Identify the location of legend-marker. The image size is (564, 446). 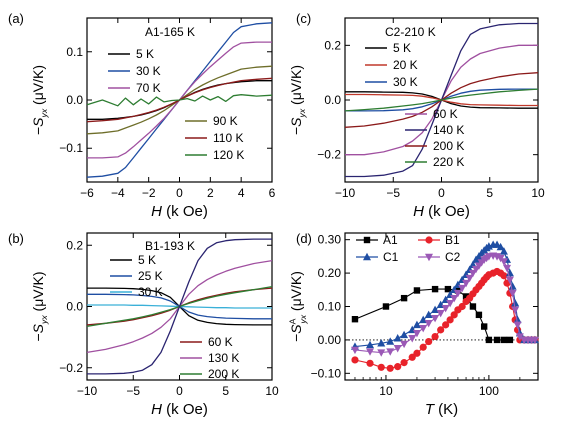
(429, 257).